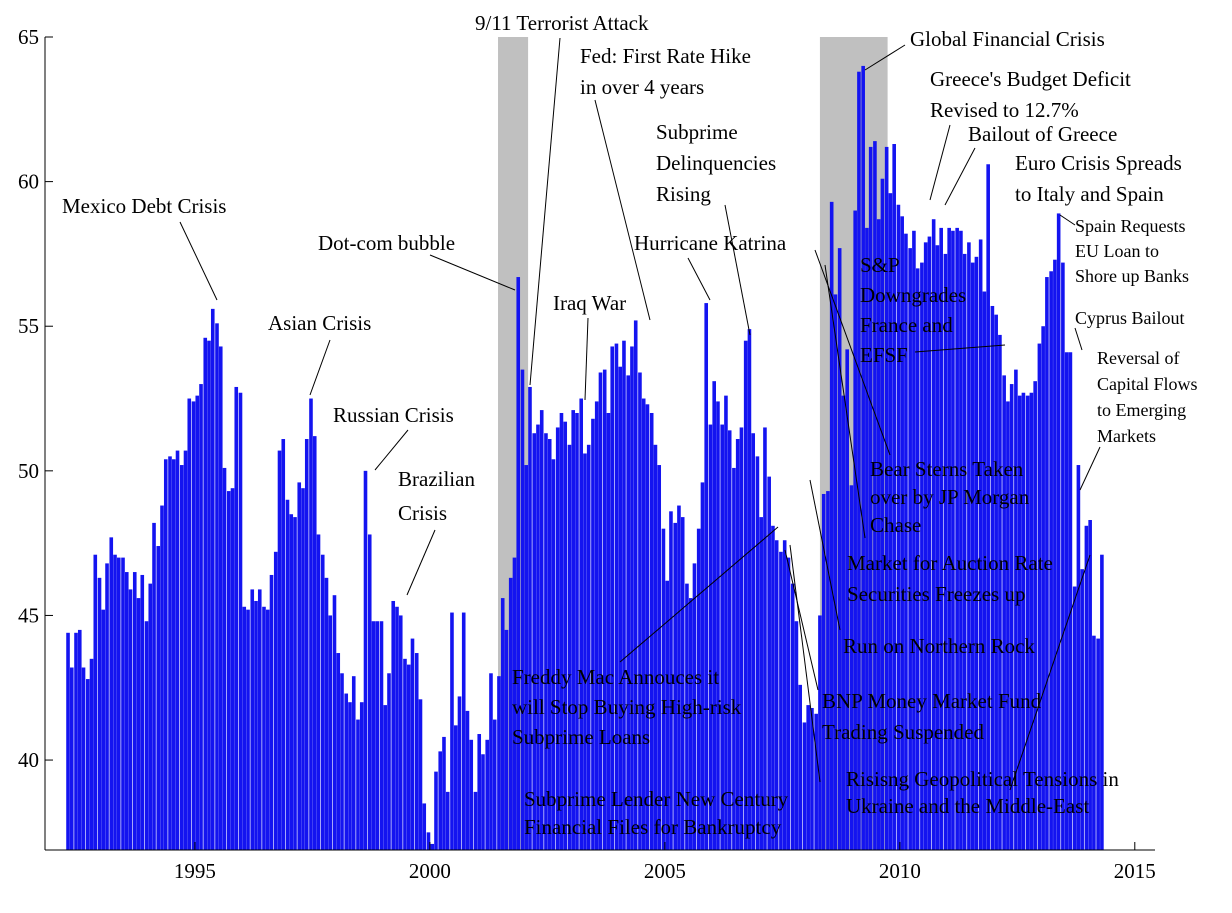  I want to click on annotation: Subprime, so click(697, 132).